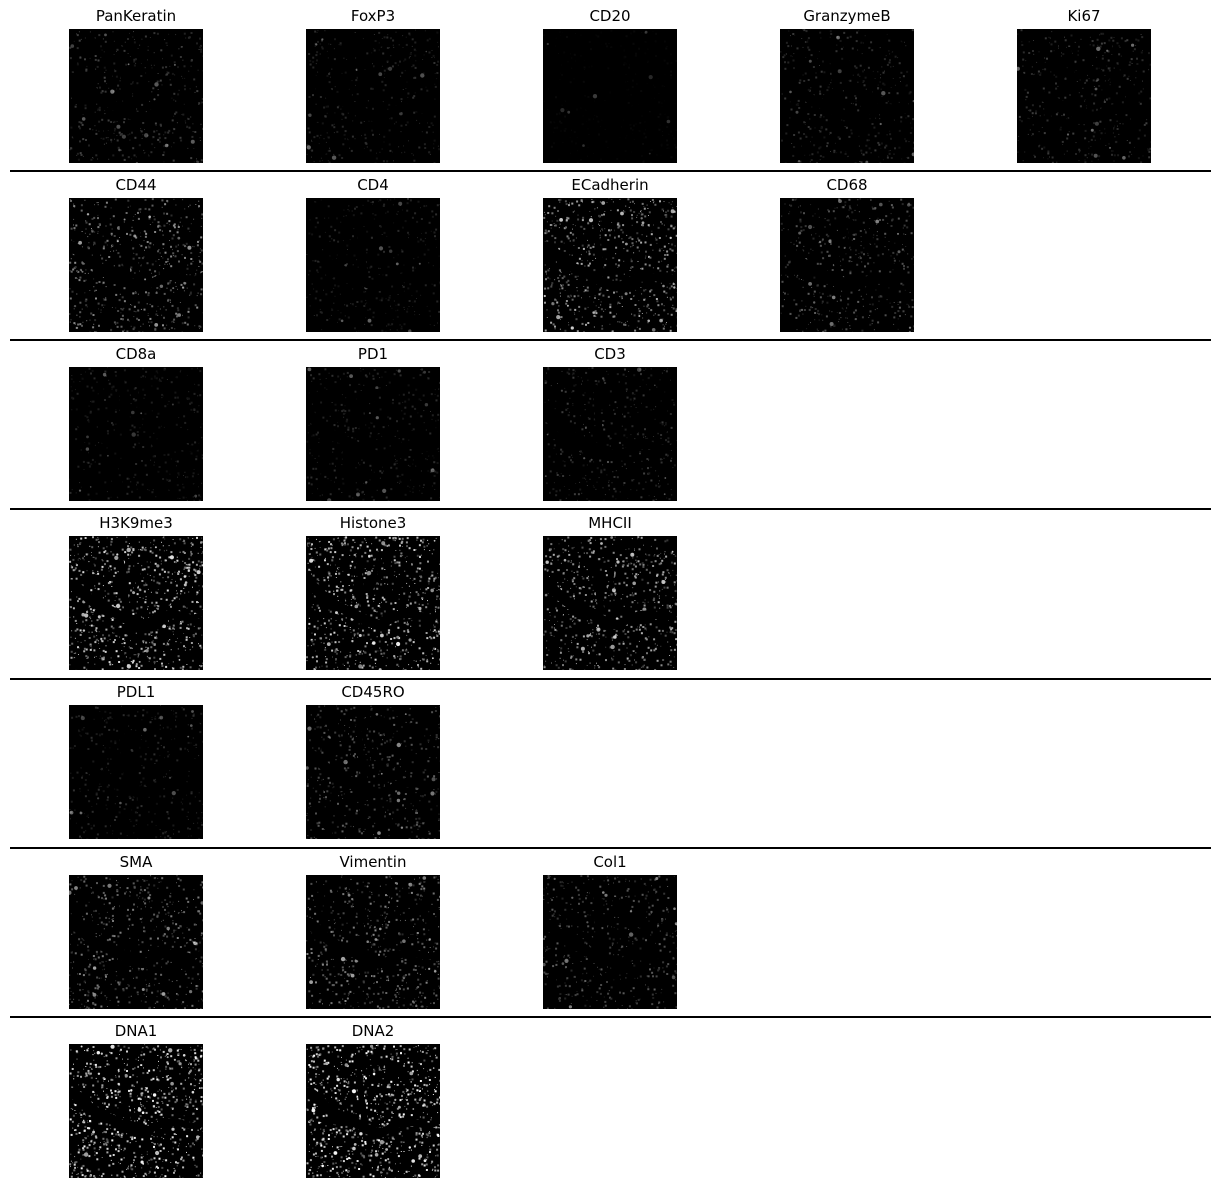 The width and height of the screenshot is (1220, 1189). Describe the element at coordinates (136, 16) in the screenshot. I see `panel-title: PanKeratin` at that location.